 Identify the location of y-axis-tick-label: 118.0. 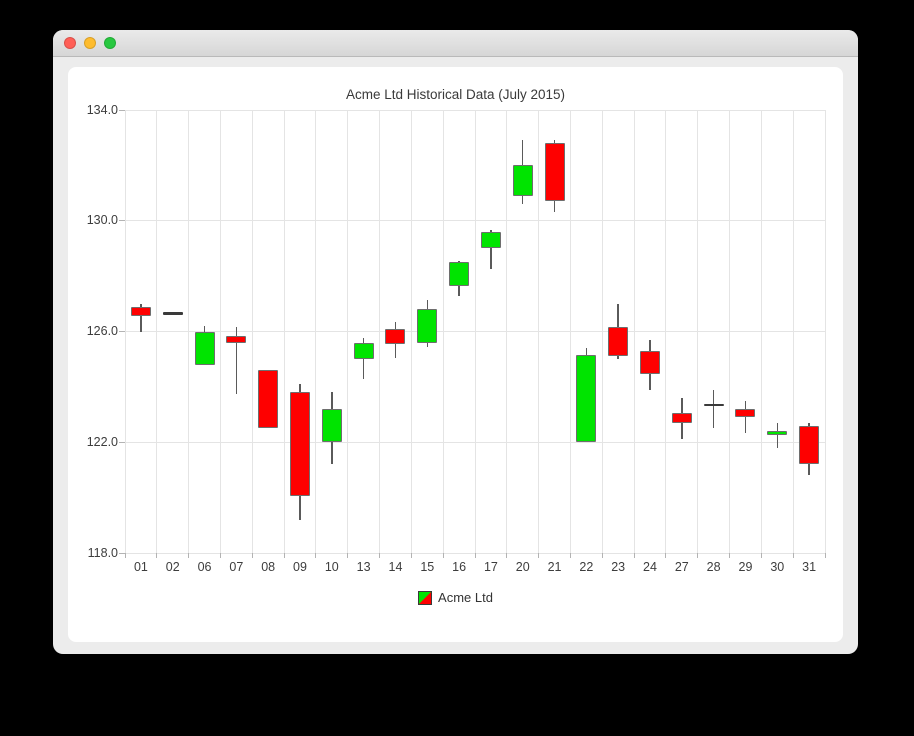
(102, 552).